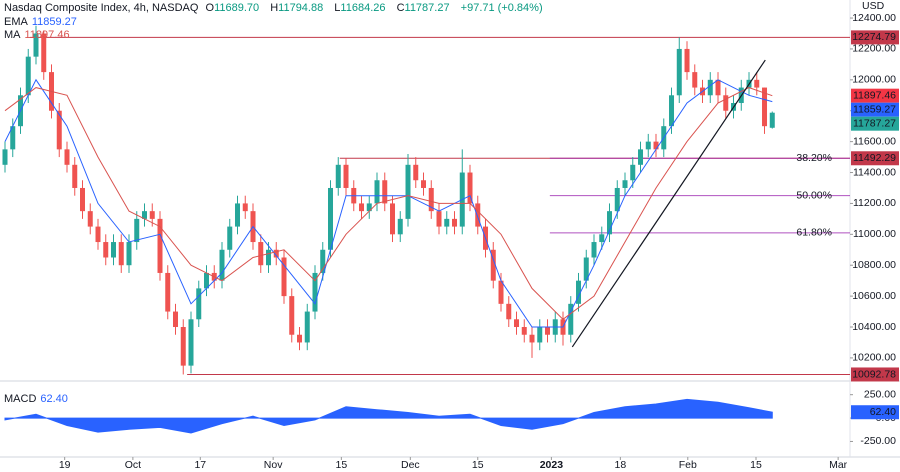 This screenshot has height=472, width=900. I want to click on quote-value: 11684.26, so click(363, 8).